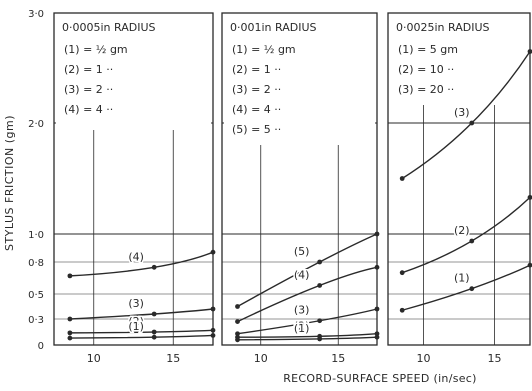  What do you see at coordinates (9, 183) in the screenshot?
I see `y-axis-label: STYLUS FRICTION (gm)` at bounding box center [9, 183].